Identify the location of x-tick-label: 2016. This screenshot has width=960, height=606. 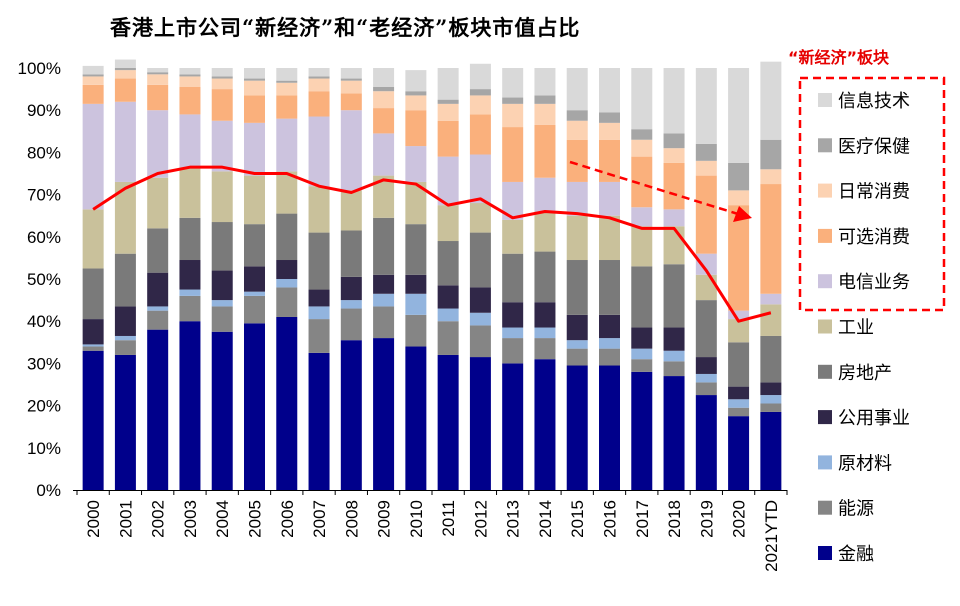
(610, 519).